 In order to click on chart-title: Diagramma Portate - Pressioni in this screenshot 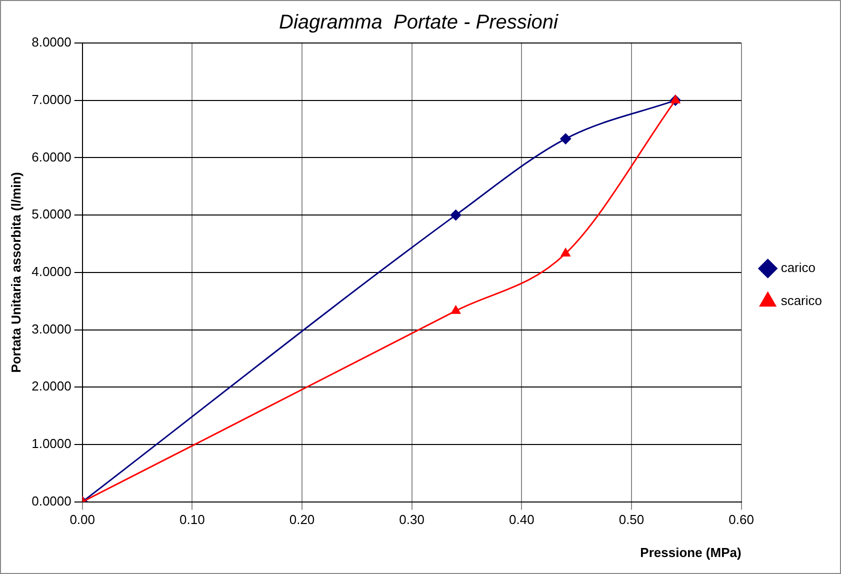, I will do `click(419, 23)`.